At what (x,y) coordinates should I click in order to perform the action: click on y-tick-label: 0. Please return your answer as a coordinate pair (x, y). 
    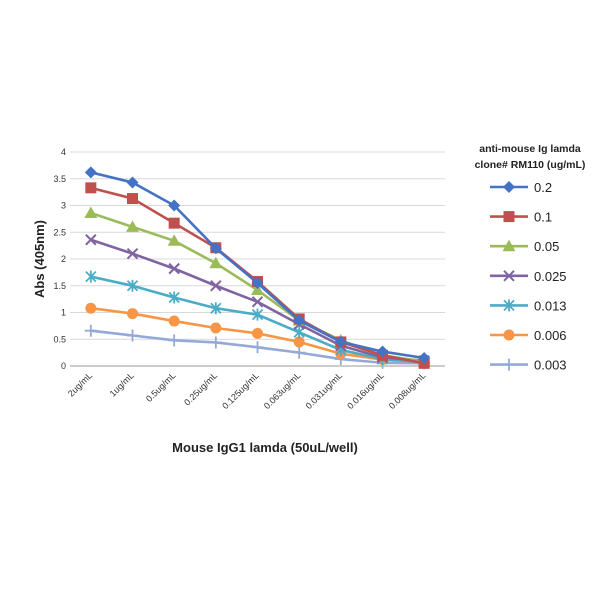
    Looking at the image, I should click on (63, 366).